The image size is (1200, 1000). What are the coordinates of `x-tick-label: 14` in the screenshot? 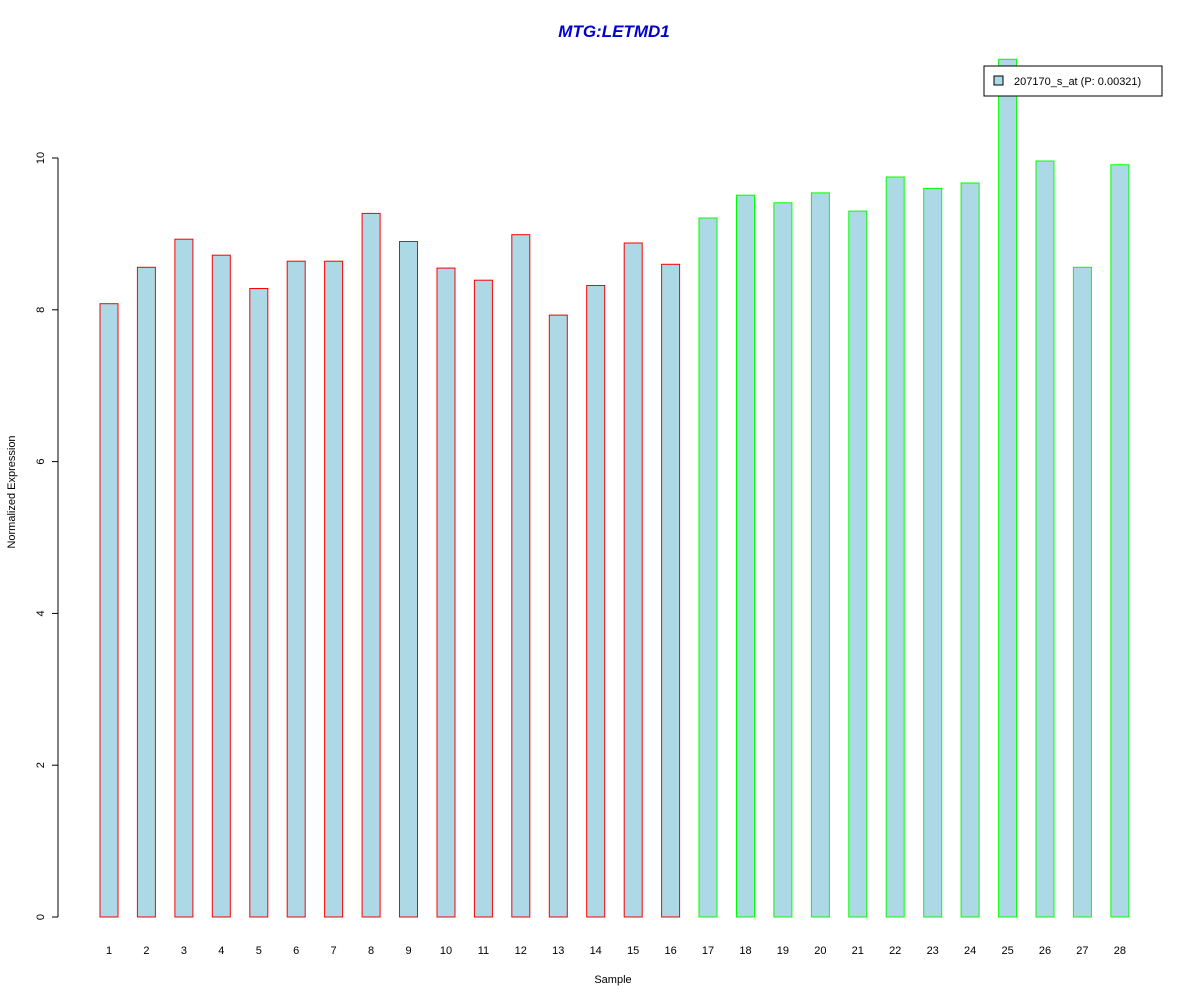 It's located at (596, 951).